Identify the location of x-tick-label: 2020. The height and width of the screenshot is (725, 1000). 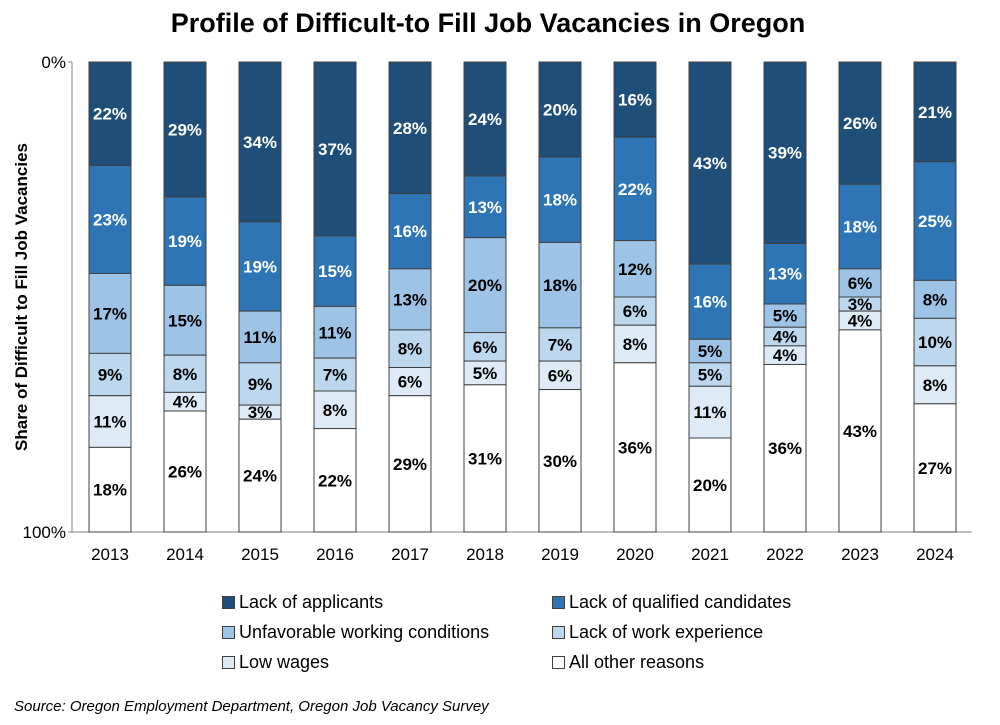
(635, 554).